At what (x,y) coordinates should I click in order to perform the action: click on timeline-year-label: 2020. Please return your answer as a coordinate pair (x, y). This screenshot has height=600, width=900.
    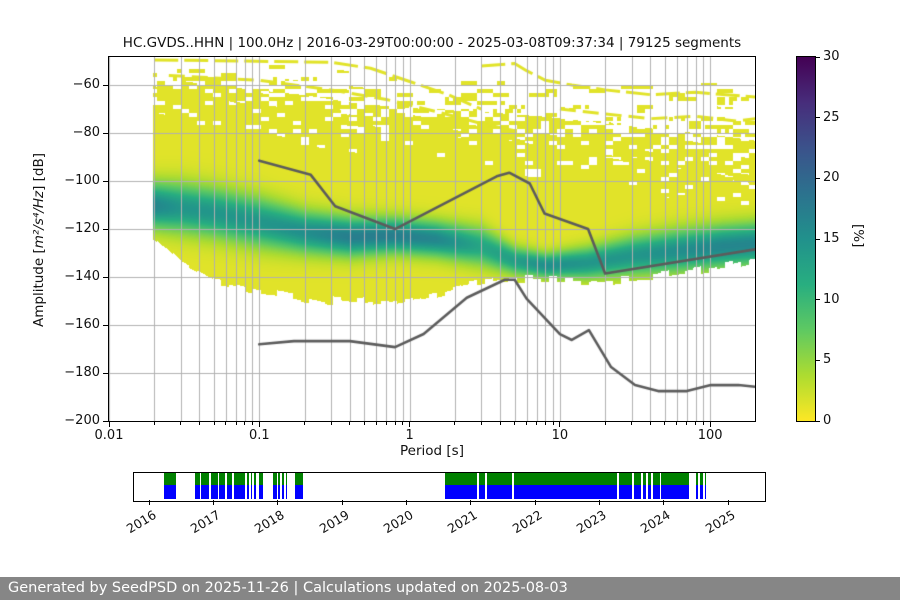
    Looking at the image, I should click on (398, 522).